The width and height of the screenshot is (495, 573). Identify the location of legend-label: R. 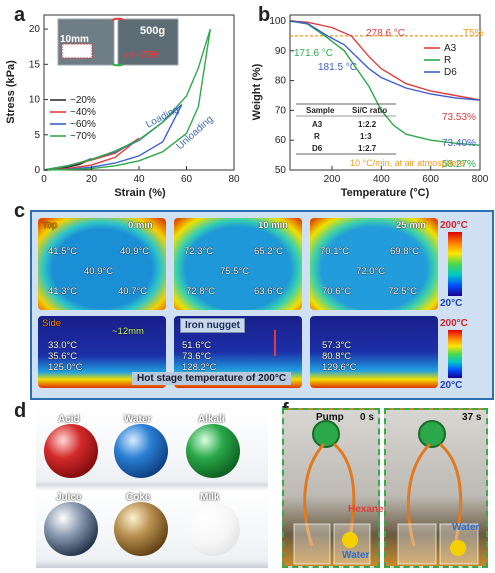
(447, 60).